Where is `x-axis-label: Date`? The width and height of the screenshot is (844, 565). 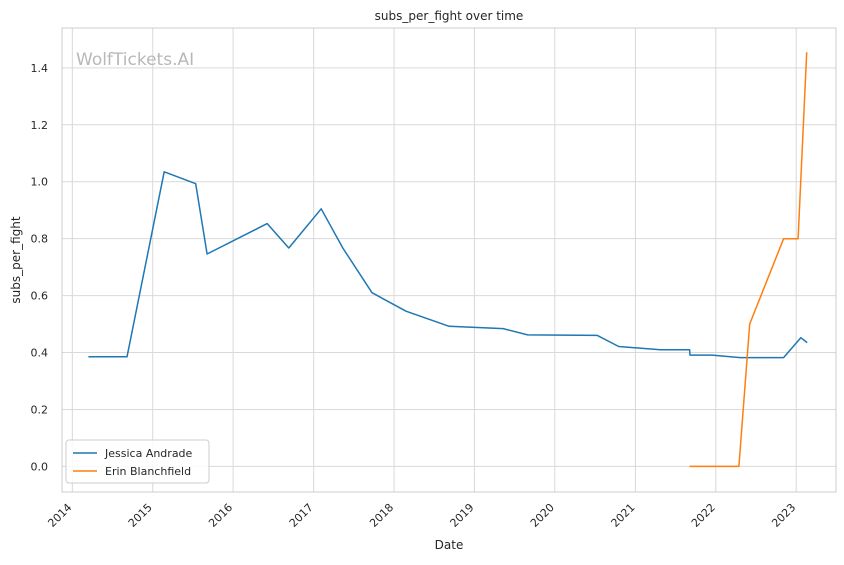 x-axis-label: Date is located at coordinates (449, 545).